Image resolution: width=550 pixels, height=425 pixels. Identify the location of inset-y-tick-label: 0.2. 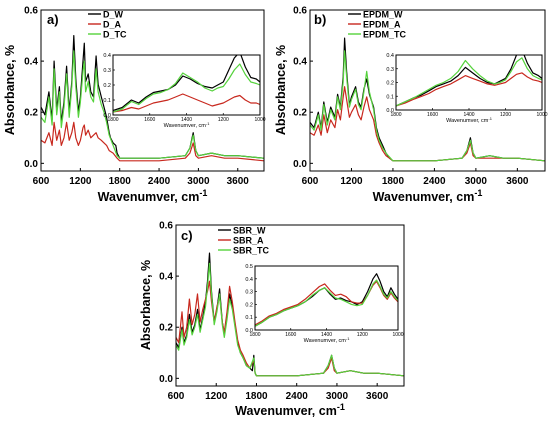
(390, 84).